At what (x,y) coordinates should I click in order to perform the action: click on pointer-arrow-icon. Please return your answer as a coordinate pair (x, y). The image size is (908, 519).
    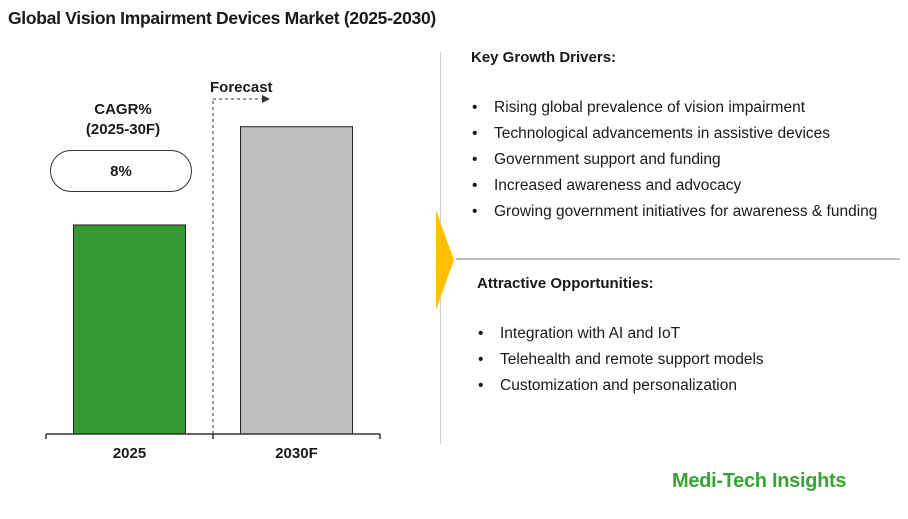
    Looking at the image, I should click on (445, 260).